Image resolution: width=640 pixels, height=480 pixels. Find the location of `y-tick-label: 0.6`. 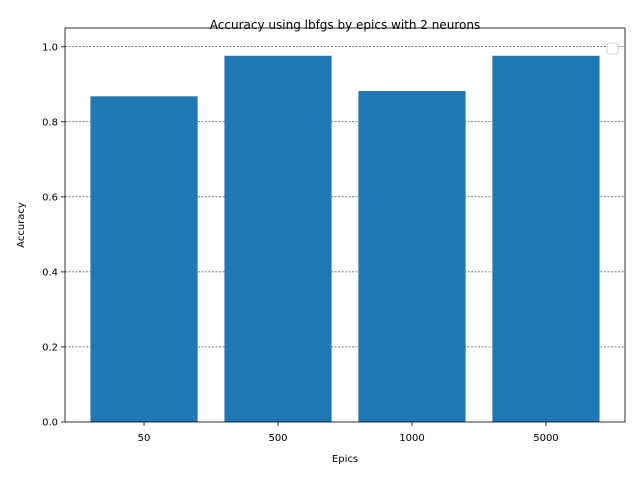

y-tick-label: 0.6 is located at coordinates (50, 197).